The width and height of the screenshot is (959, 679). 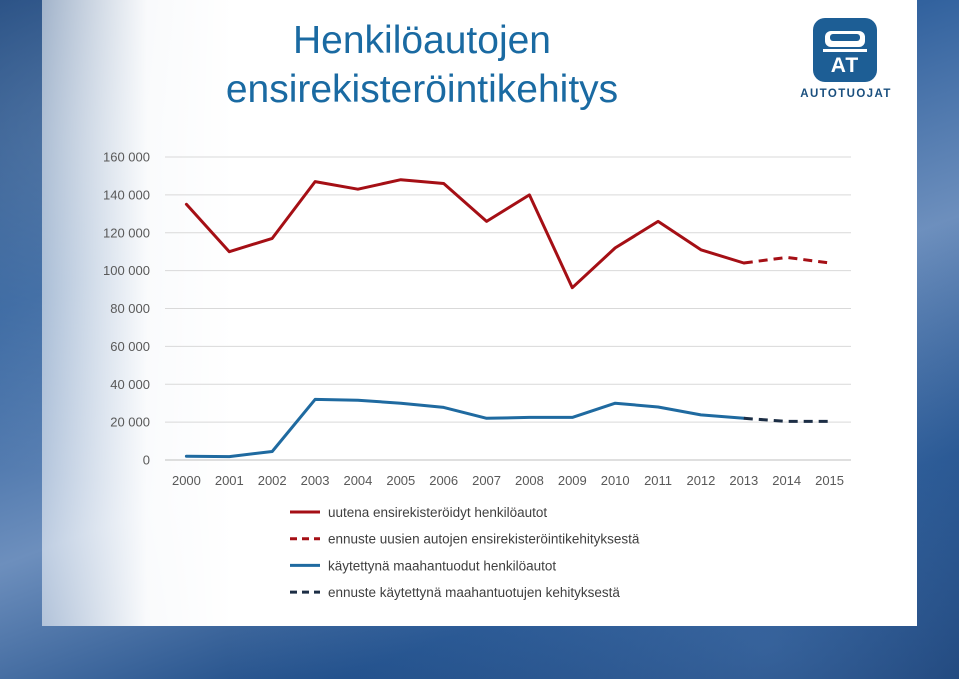 What do you see at coordinates (845, 65) in the screenshot?
I see `logo-badge-text: AT` at bounding box center [845, 65].